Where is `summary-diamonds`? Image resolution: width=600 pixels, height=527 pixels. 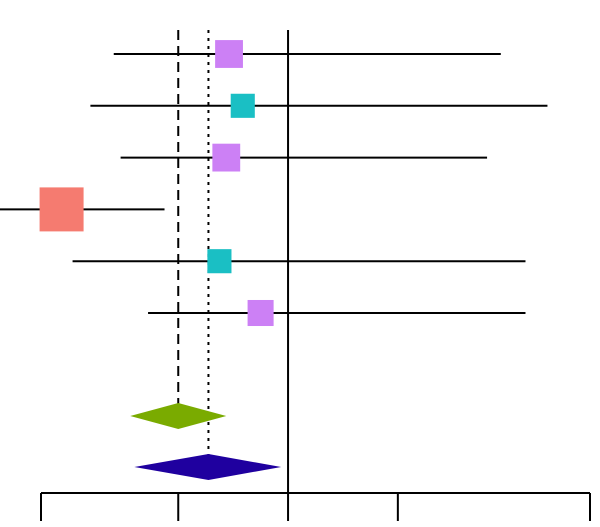
summary-diamonds is located at coordinates (206, 441).